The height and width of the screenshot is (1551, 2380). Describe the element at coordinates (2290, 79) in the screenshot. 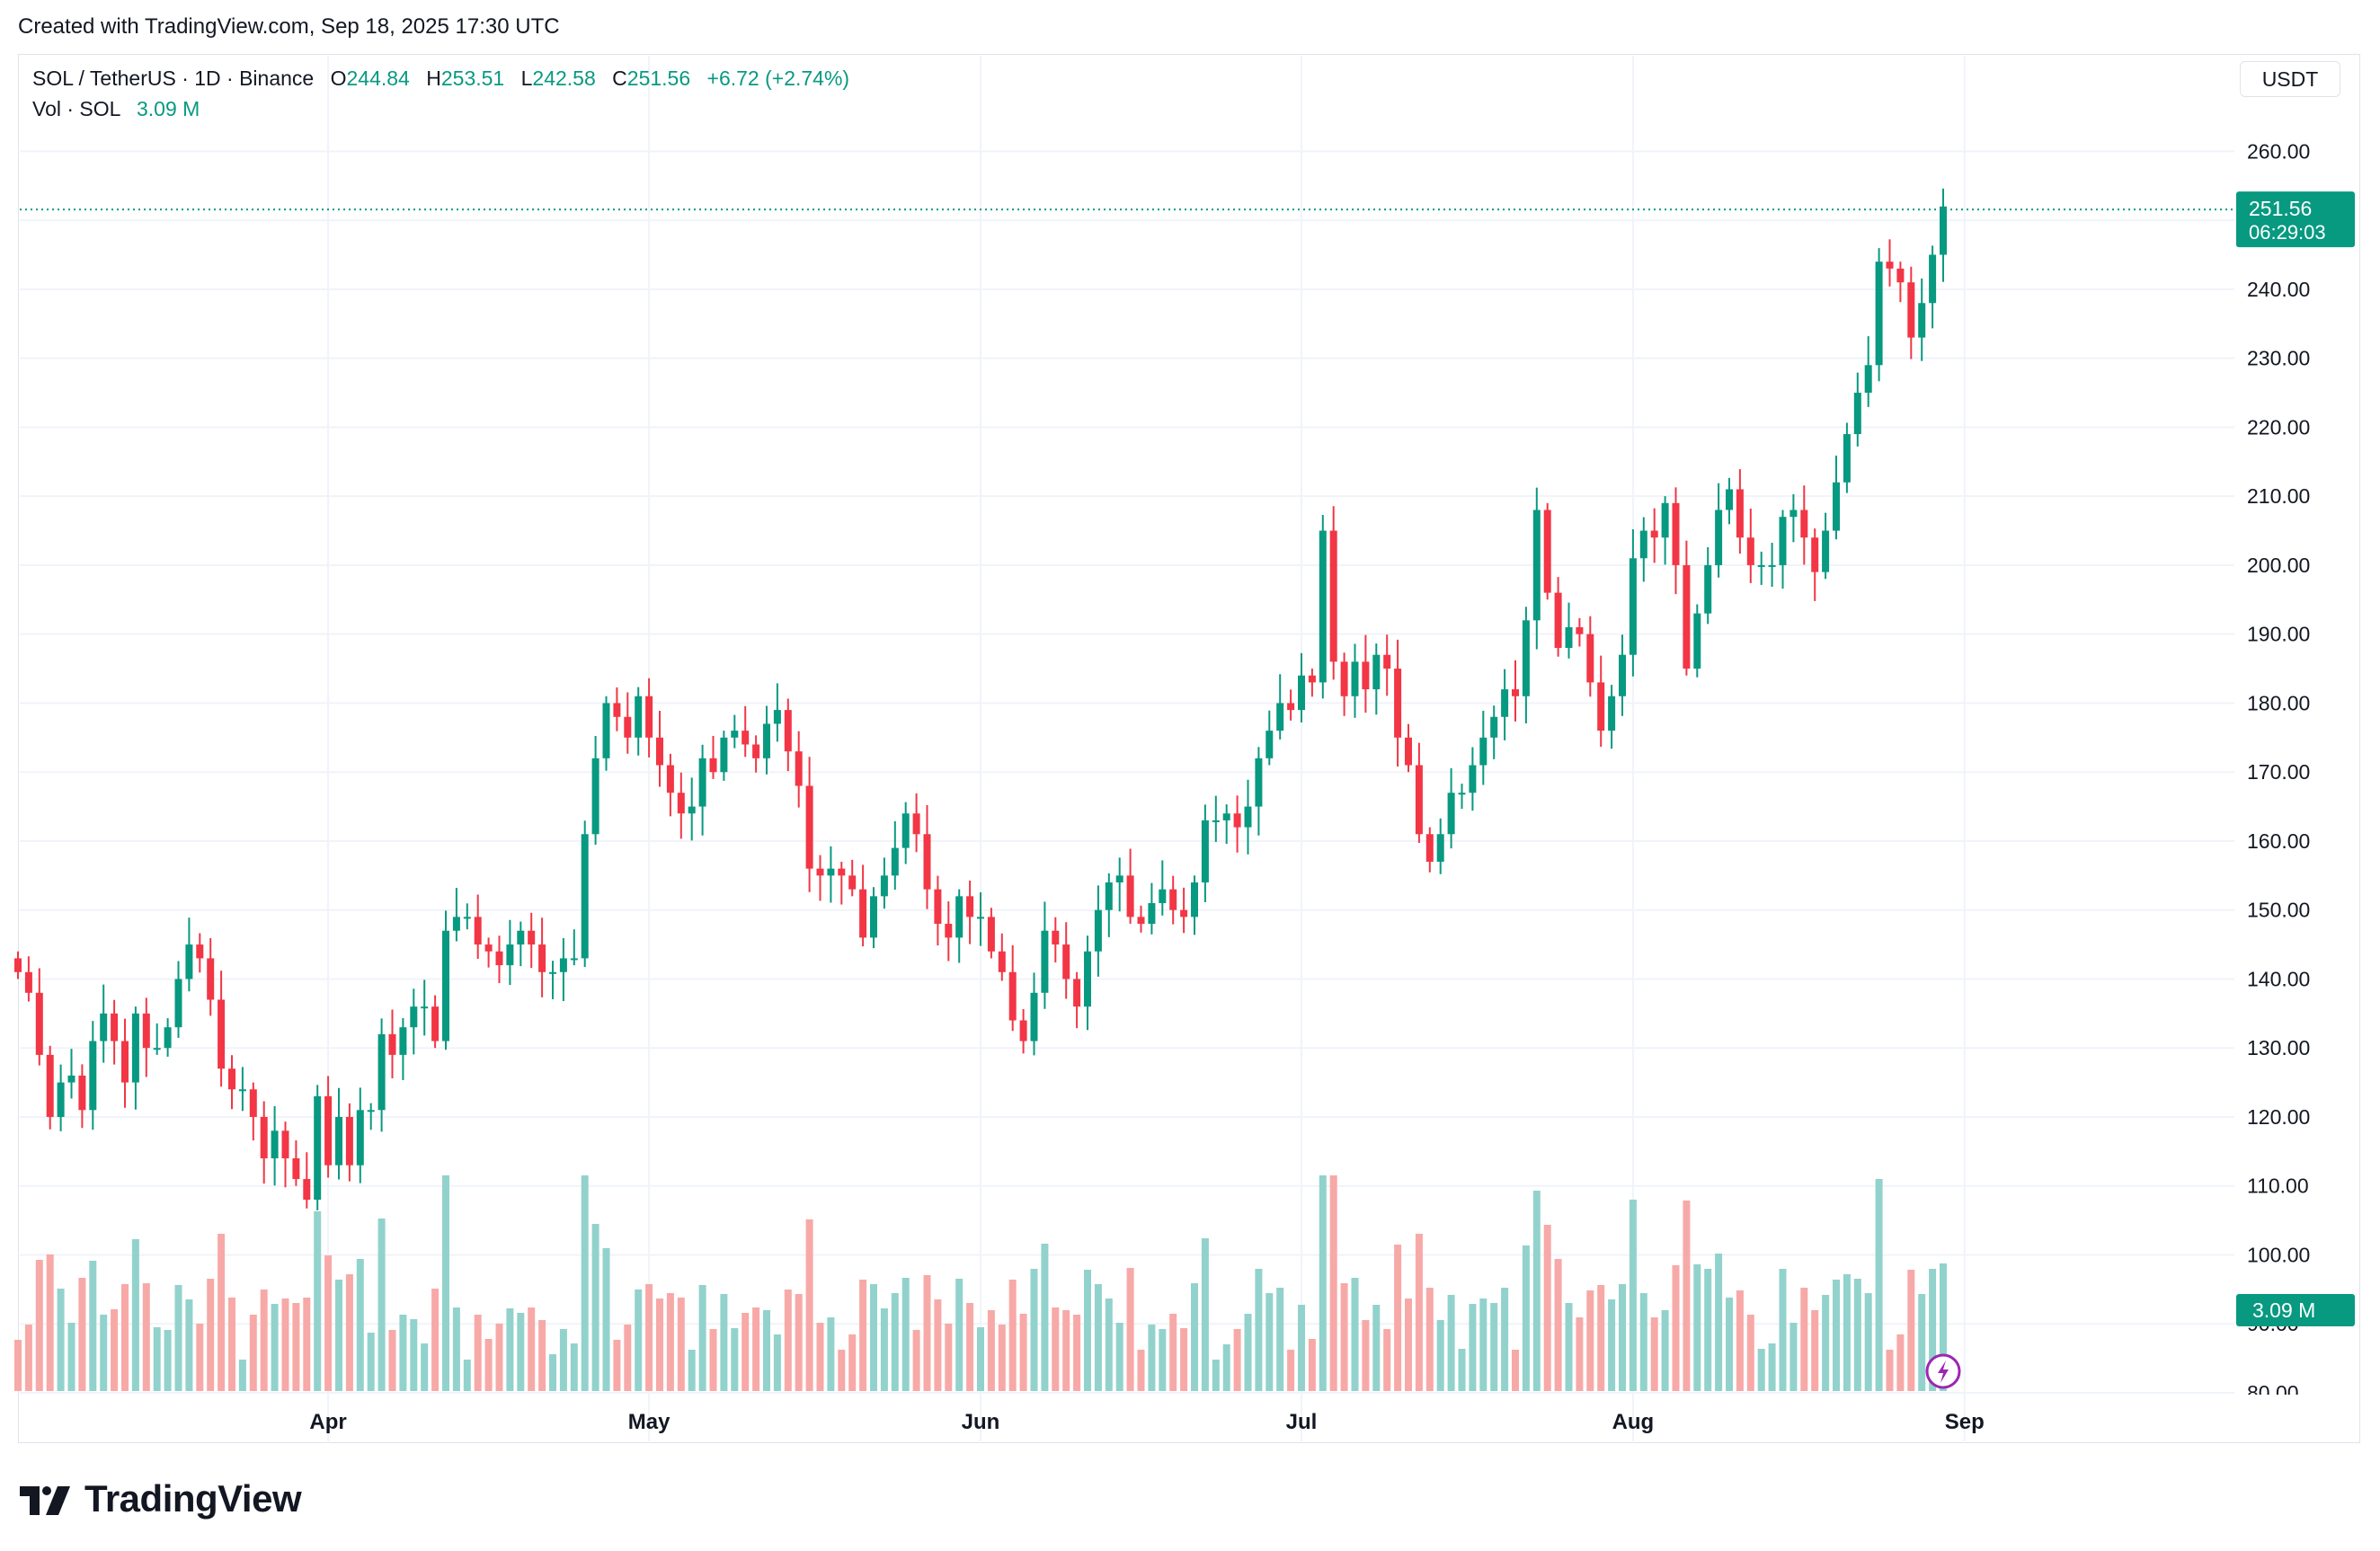

I see `currency-unit-button: USDT` at that location.